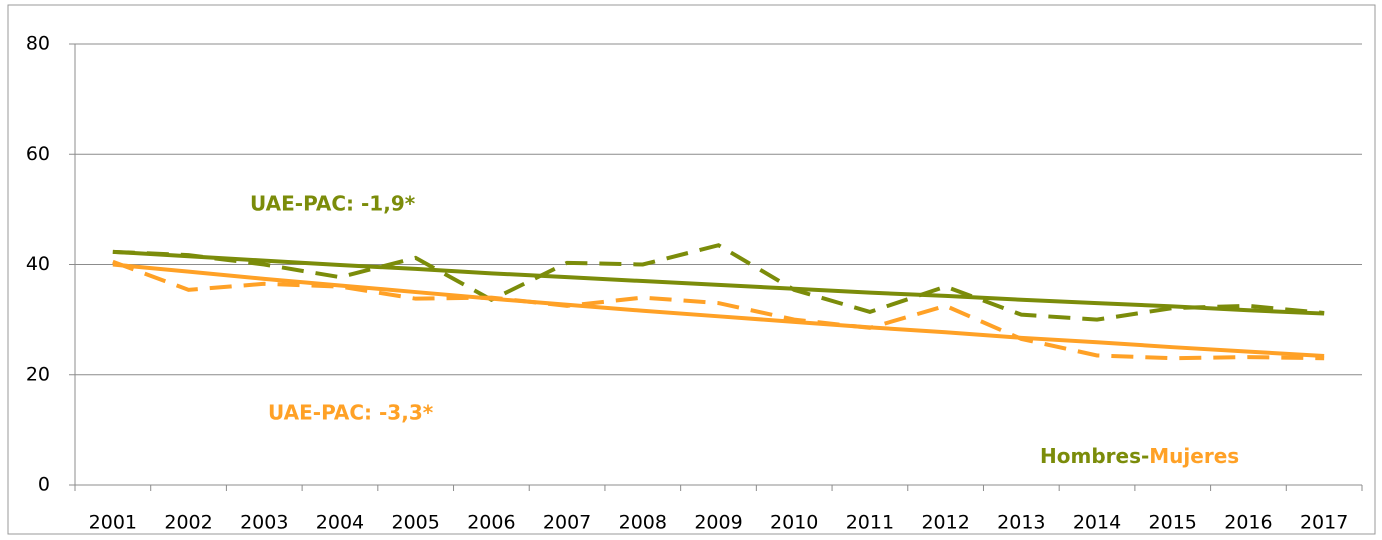  I want to click on y-tick-label: 60, so click(38, 154).